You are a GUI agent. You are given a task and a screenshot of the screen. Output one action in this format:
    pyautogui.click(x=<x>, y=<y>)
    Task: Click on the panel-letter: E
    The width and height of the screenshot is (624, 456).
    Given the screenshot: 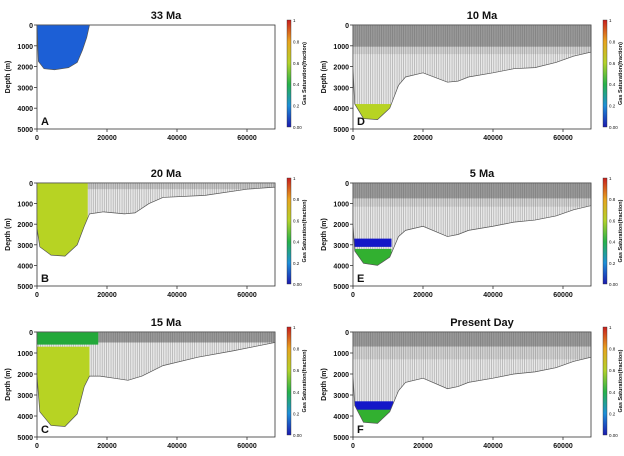 What is the action you would take?
    pyautogui.click(x=360, y=279)
    